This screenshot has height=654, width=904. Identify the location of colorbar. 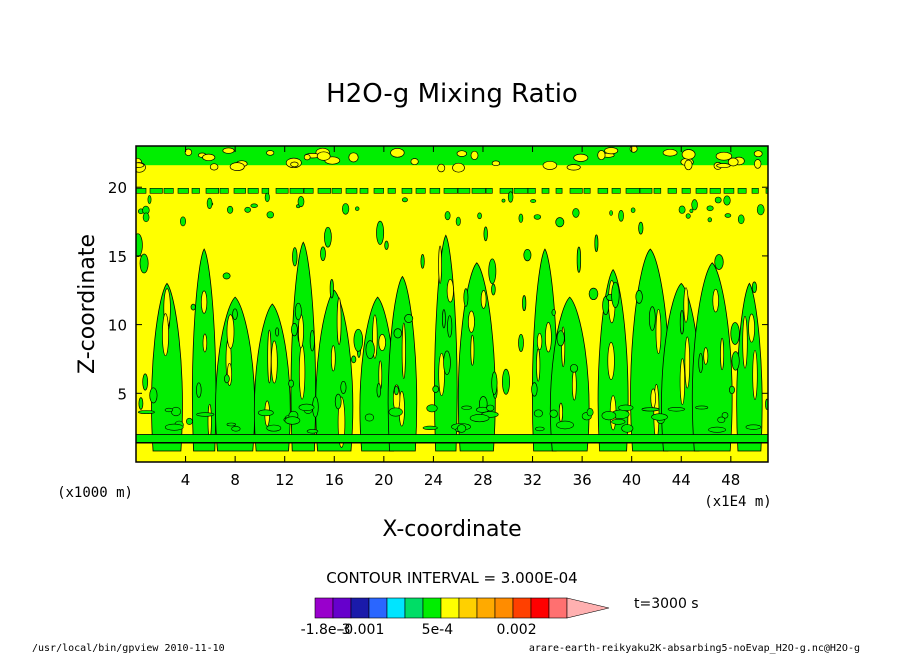
(462, 608).